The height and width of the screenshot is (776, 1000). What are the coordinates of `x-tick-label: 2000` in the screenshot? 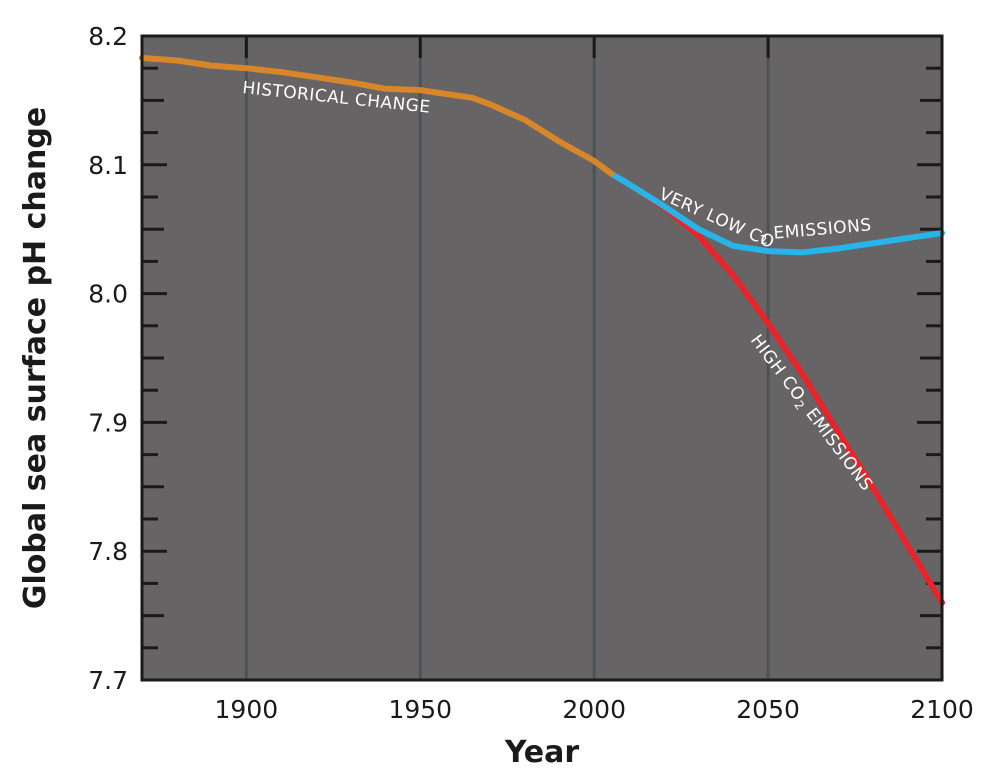 It's located at (594, 709).